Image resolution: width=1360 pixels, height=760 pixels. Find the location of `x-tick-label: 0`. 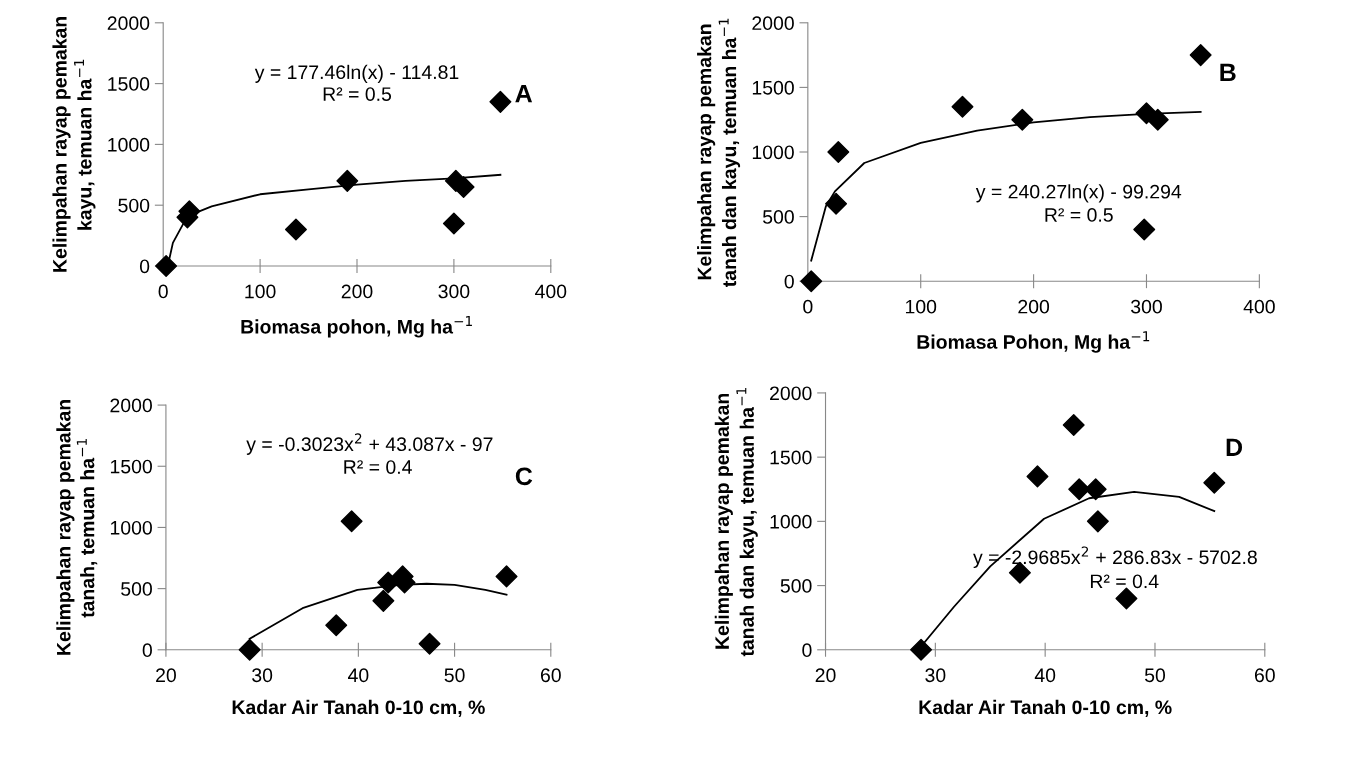

x-tick-label: 0 is located at coordinates (163, 291).